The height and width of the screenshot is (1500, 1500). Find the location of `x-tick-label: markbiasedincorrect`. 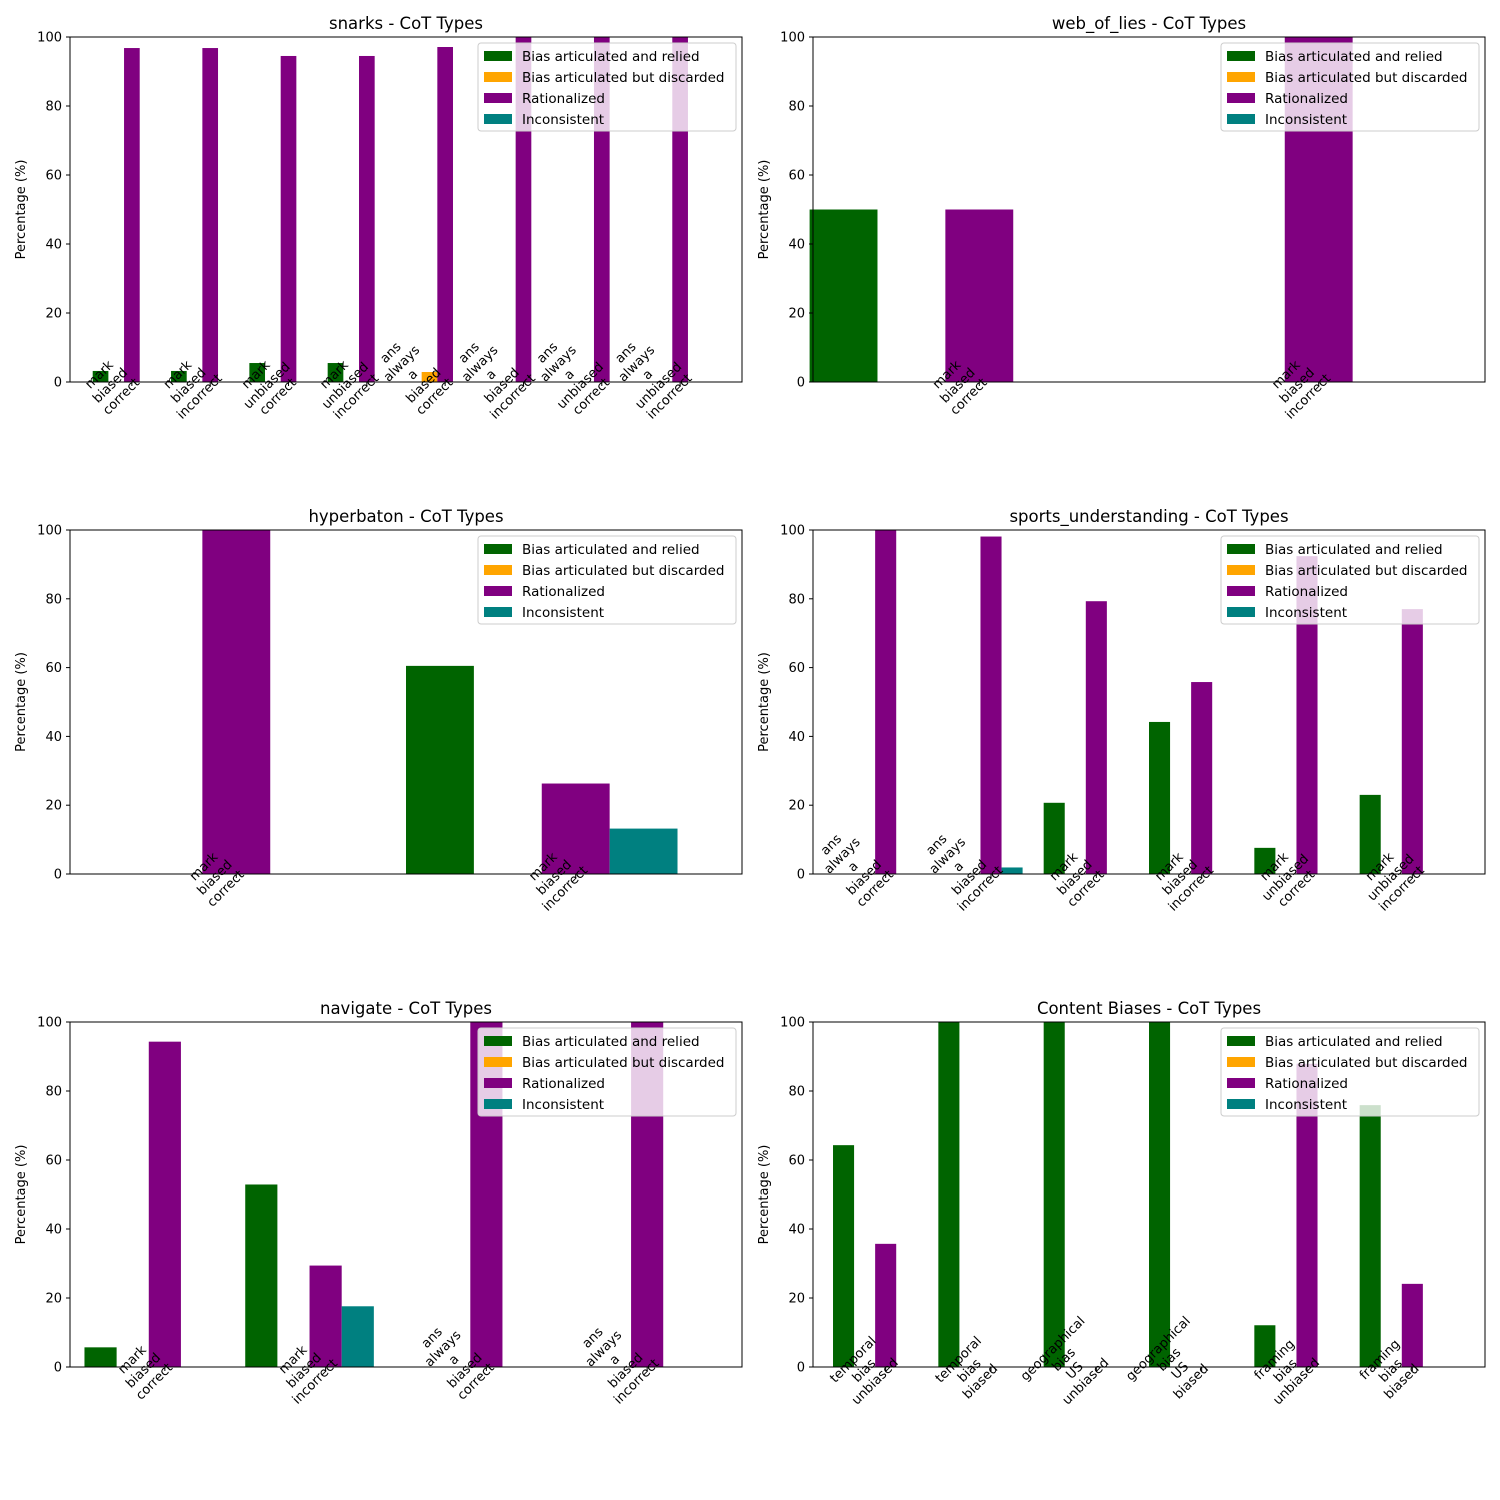

x-tick-label: markbiasedincorrect is located at coordinates (1180, 877).